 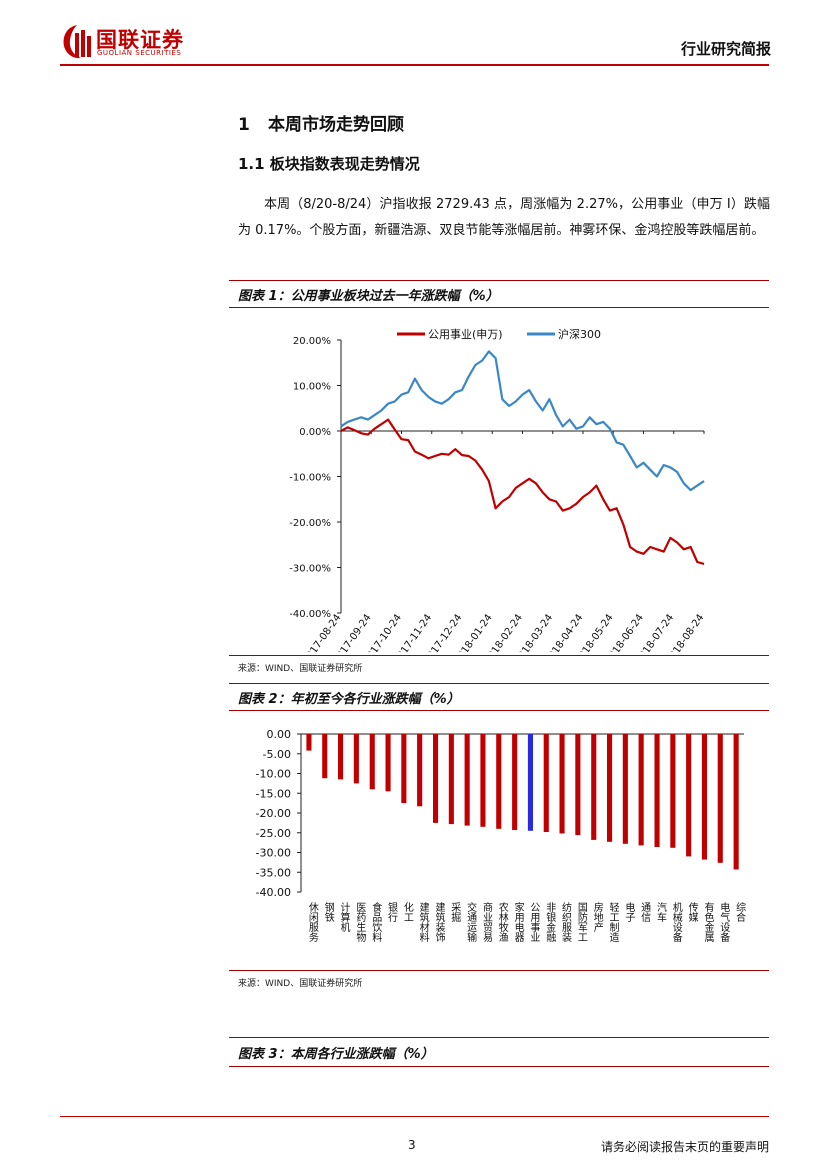 What do you see at coordinates (279, 734) in the screenshot?
I see `y-tick-label: 0.00` at bounding box center [279, 734].